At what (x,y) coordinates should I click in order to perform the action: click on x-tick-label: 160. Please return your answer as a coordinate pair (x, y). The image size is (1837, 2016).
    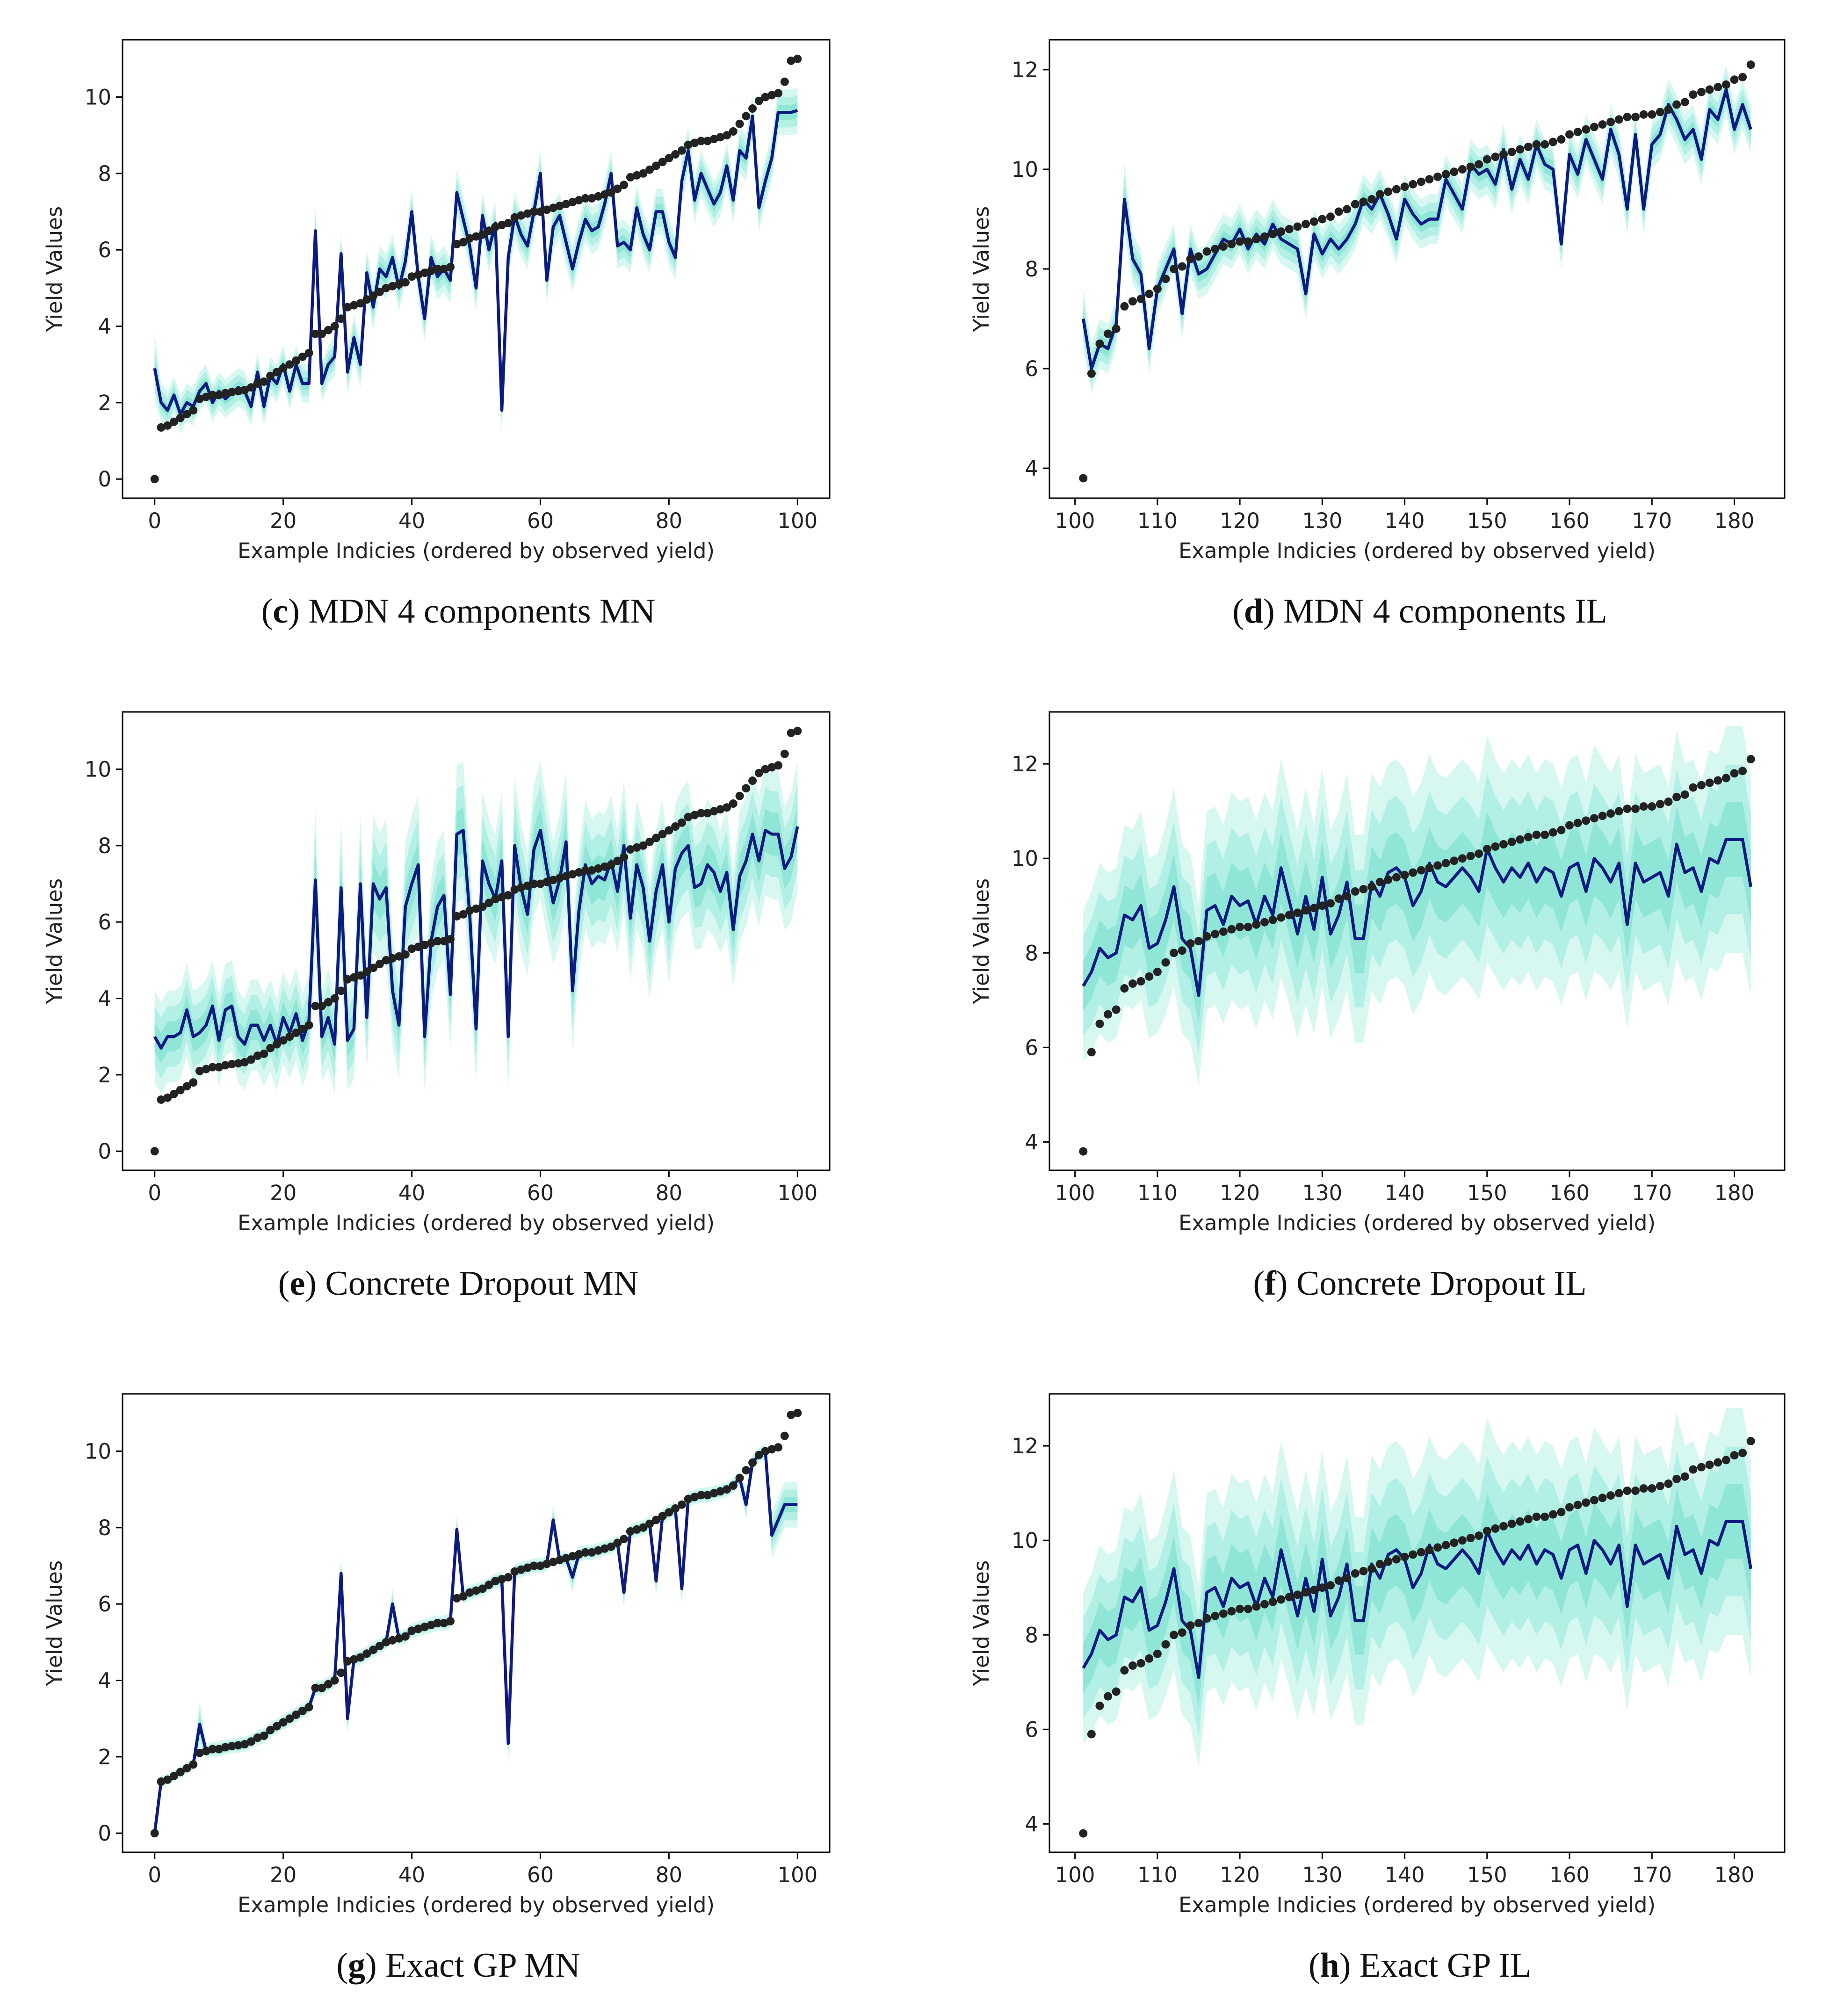
    Looking at the image, I should click on (1569, 1193).